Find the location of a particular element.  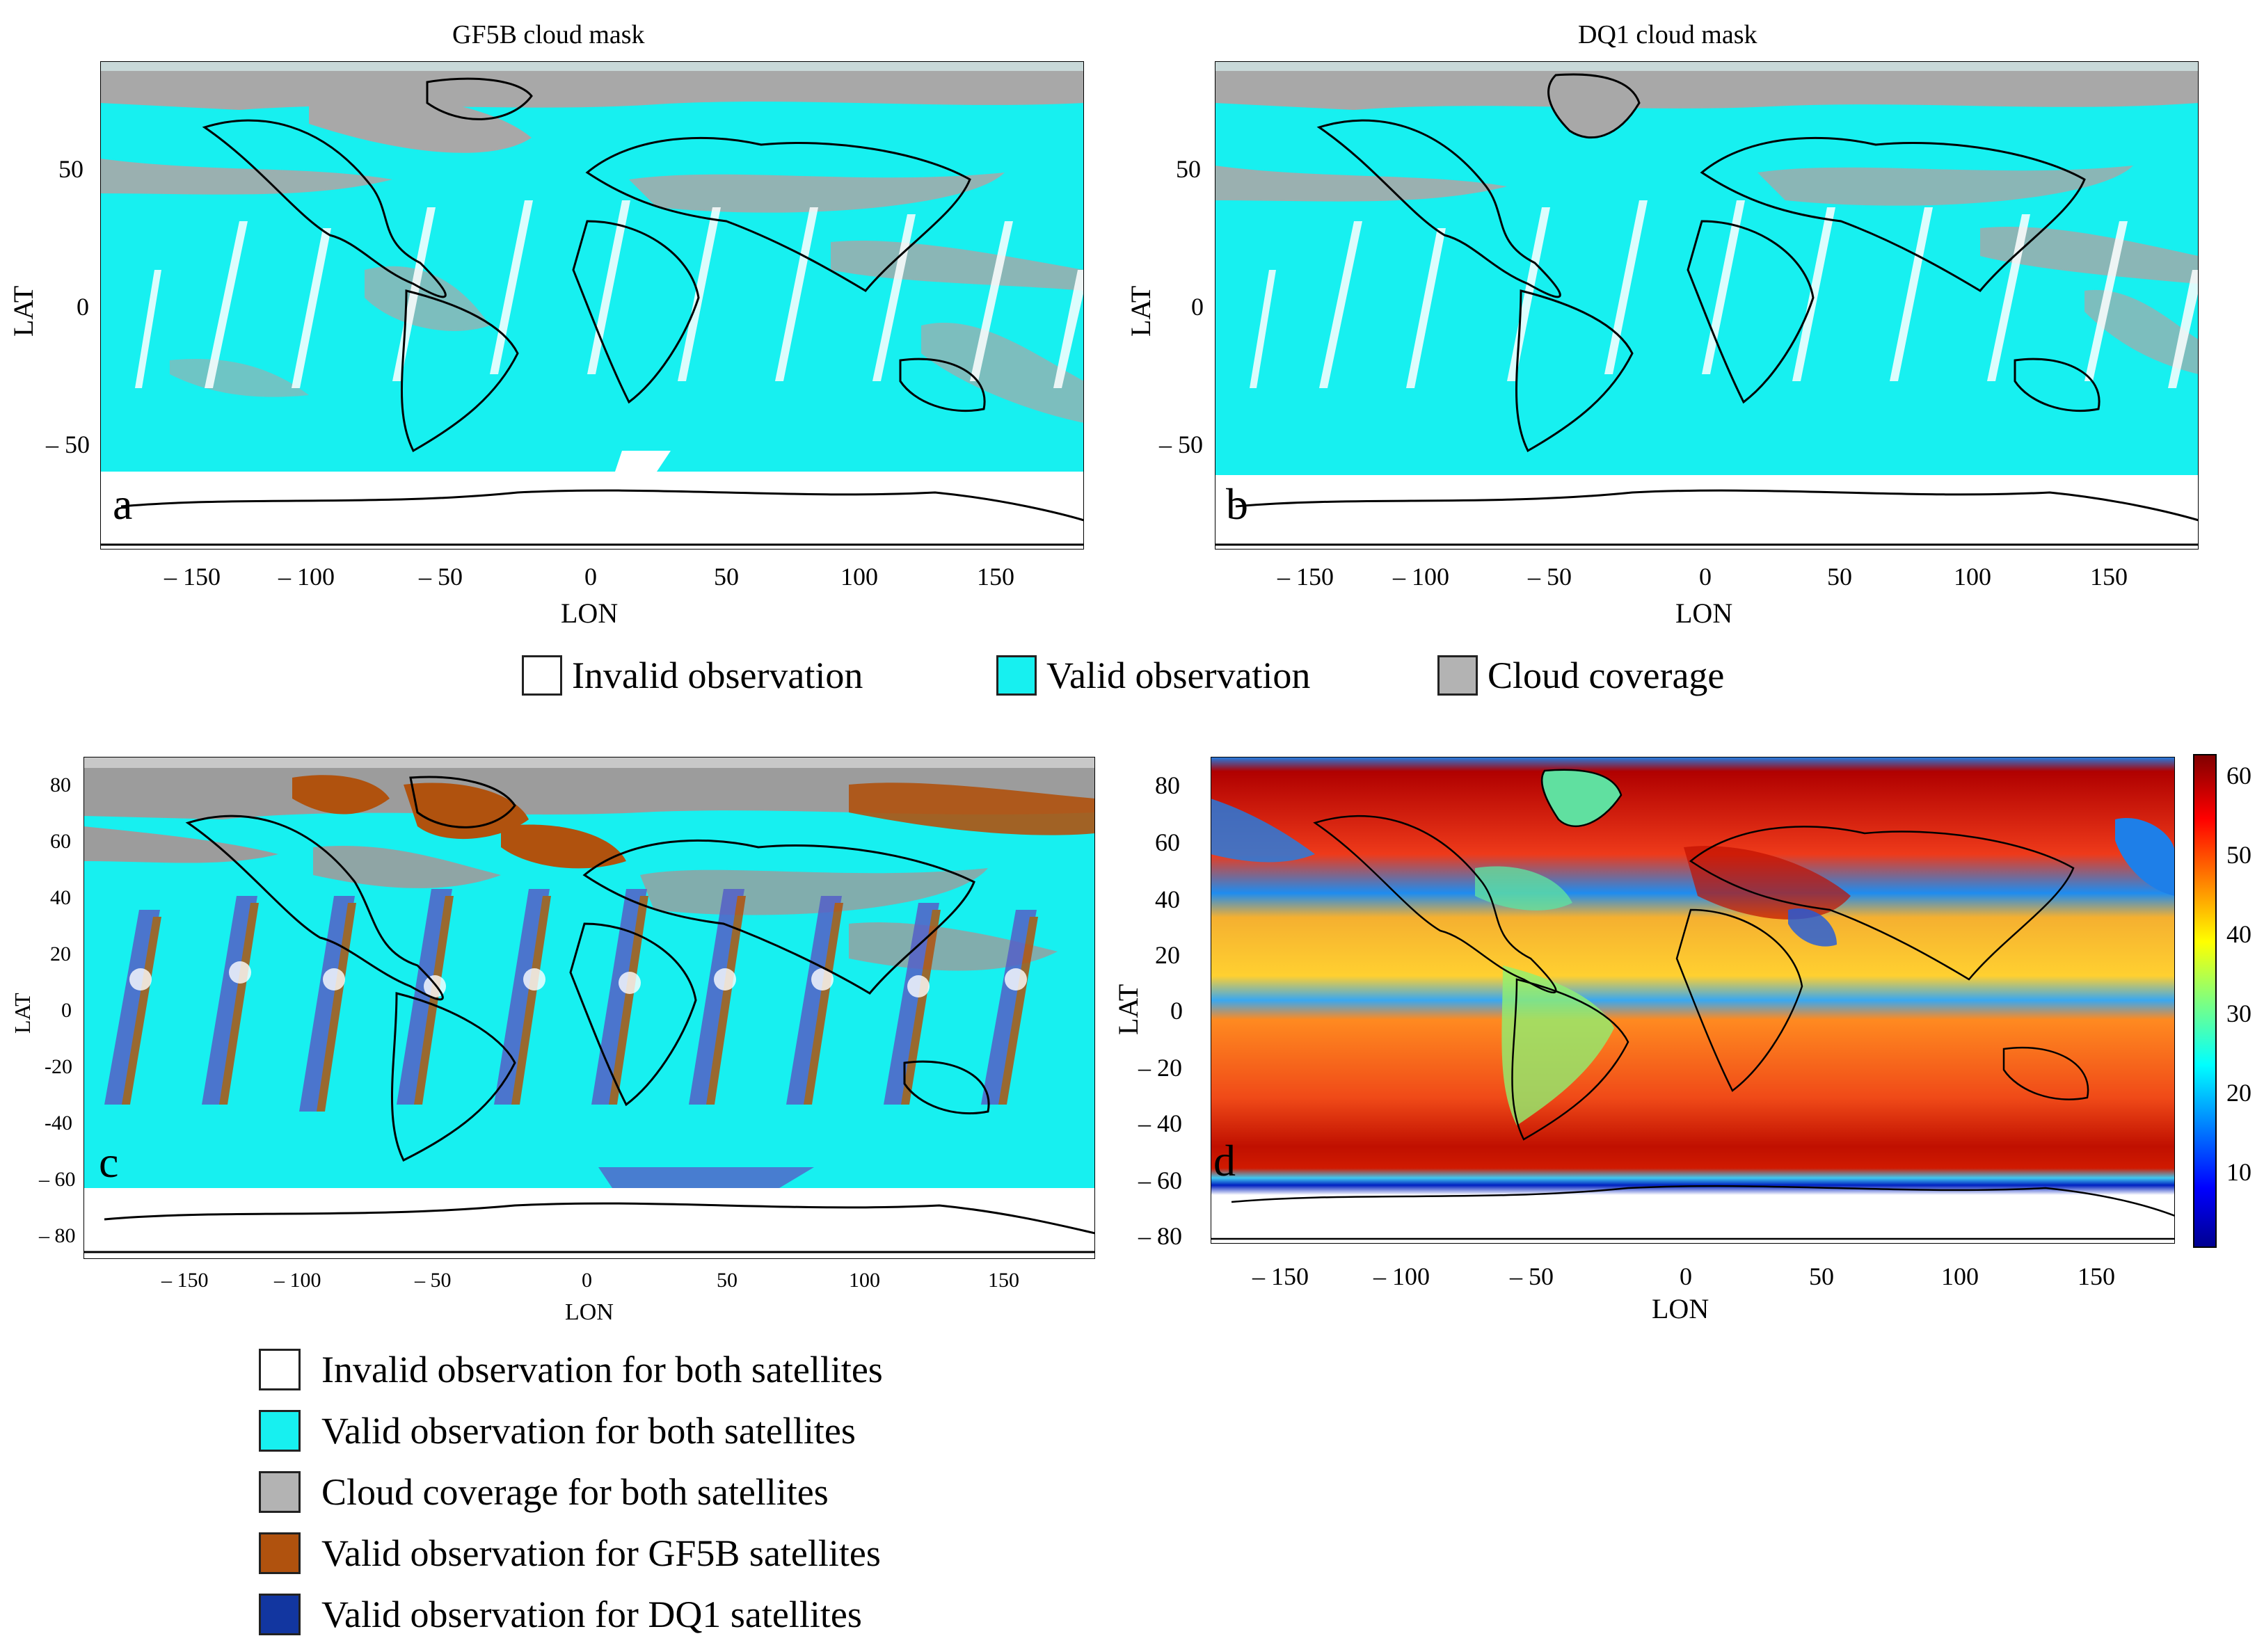

panel-d-ytick: 20 is located at coordinates (1167, 955).